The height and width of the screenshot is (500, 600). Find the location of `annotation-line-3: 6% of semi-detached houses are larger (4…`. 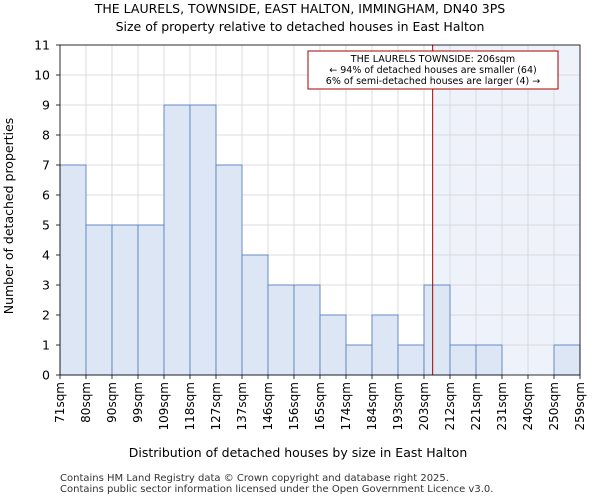

annotation-line-3: 6% of semi-detached houses are larger (4… is located at coordinates (433, 81).